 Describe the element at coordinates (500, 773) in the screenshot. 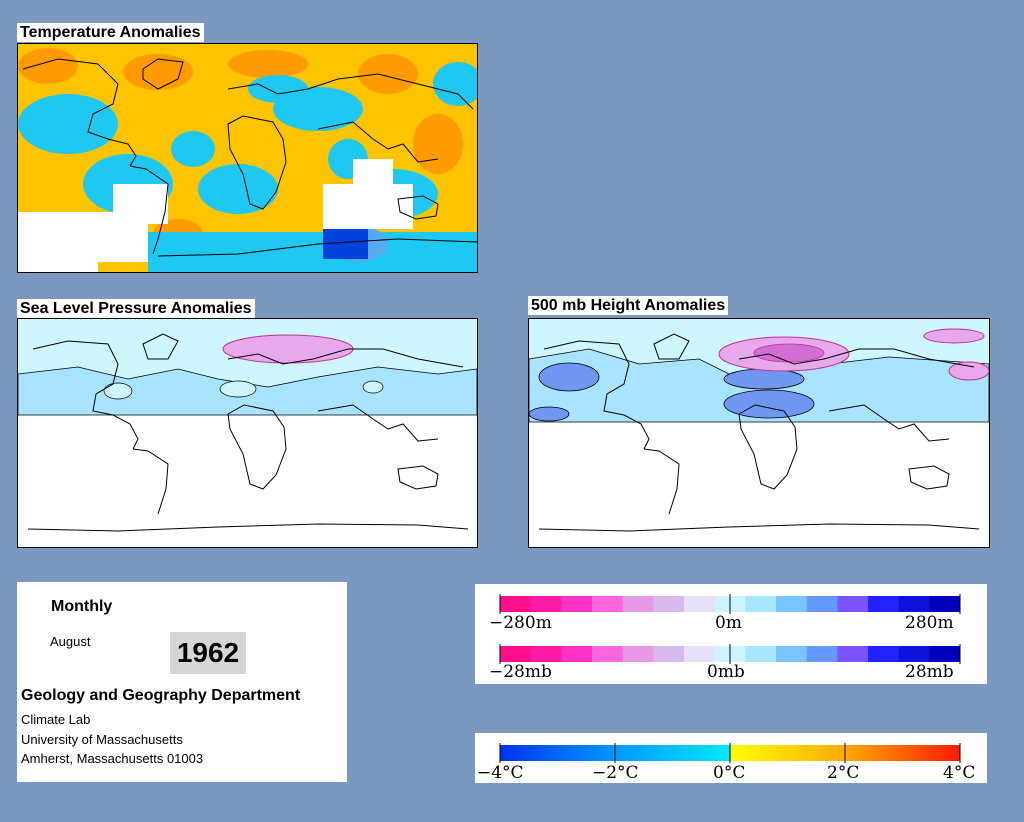

I see `temp-label-minus4: −4°C` at that location.